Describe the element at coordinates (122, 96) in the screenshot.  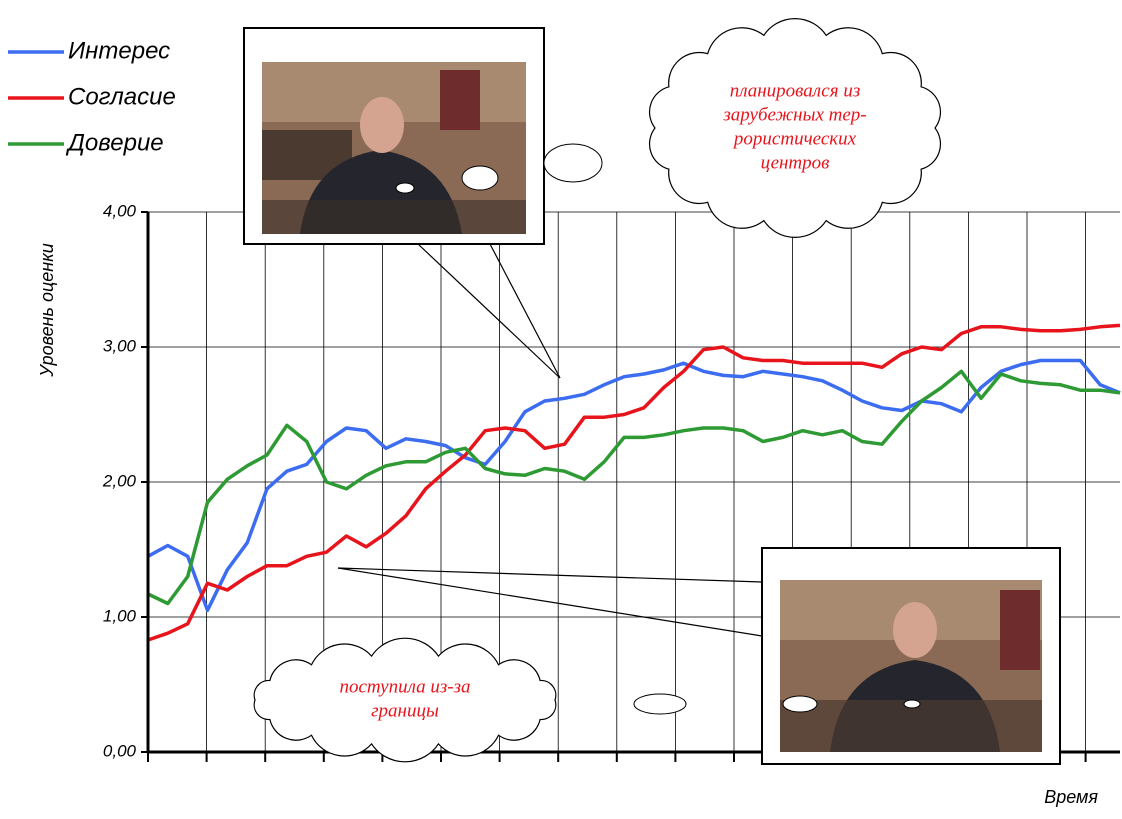
I see `legend-label: Согласие` at that location.